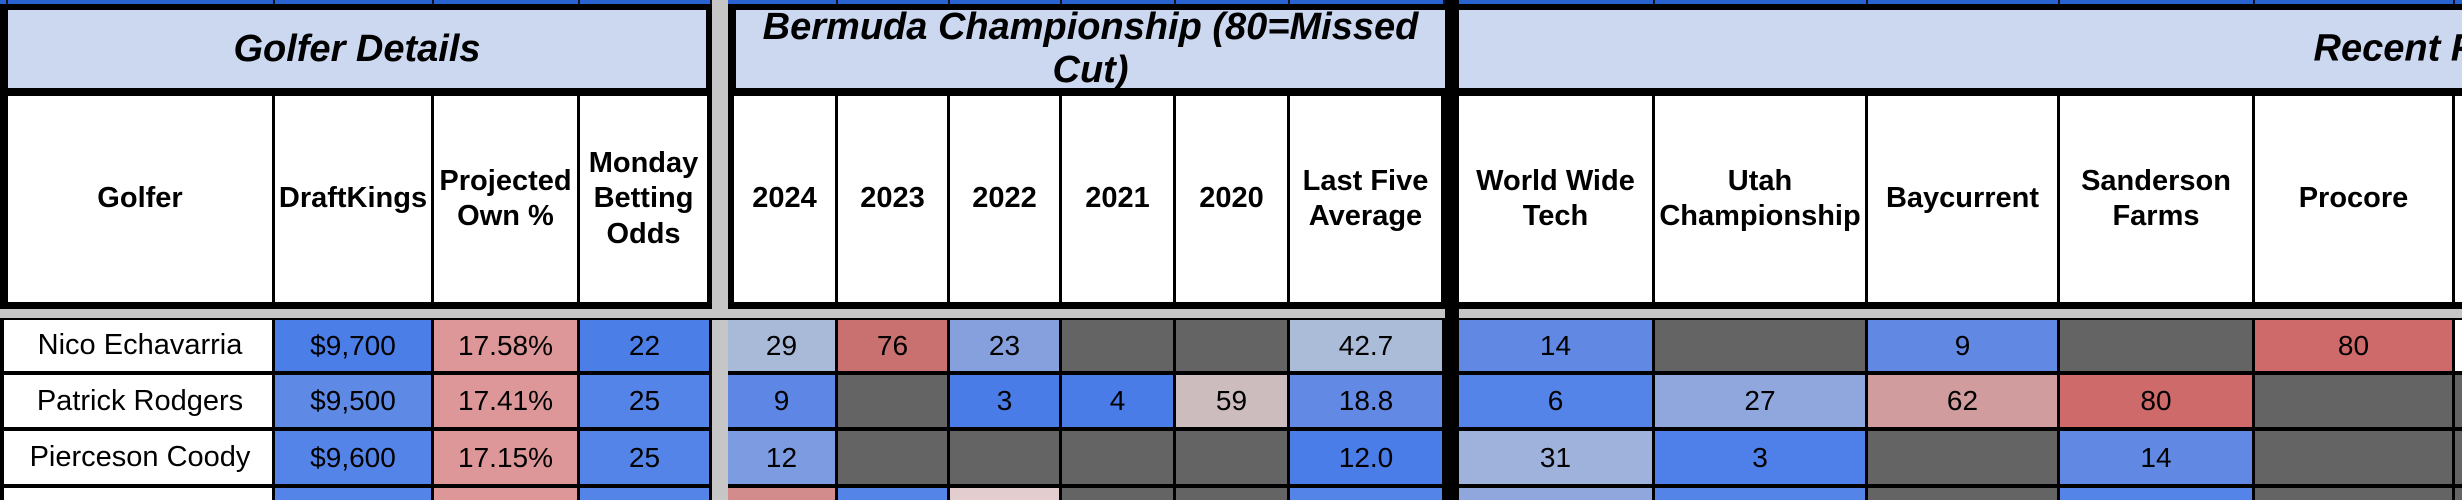  What do you see at coordinates (2157, 459) in the screenshot?
I see `cell-sanderson: 14` at bounding box center [2157, 459].